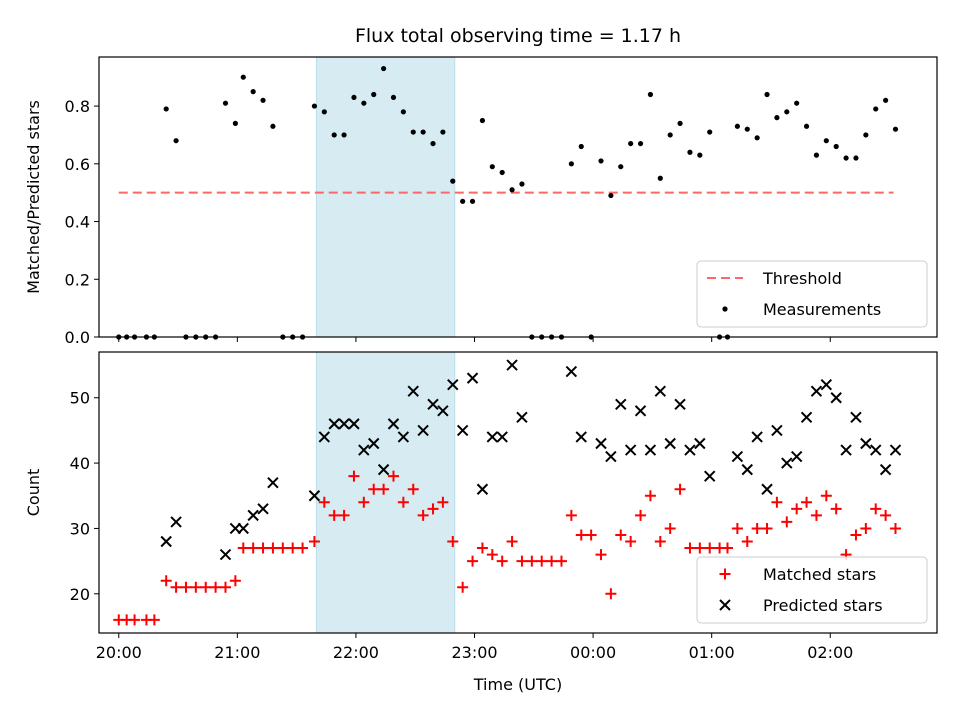 This screenshot has height=720, width=960. What do you see at coordinates (77, 164) in the screenshot?
I see `y-tick-label: 0.6` at bounding box center [77, 164].